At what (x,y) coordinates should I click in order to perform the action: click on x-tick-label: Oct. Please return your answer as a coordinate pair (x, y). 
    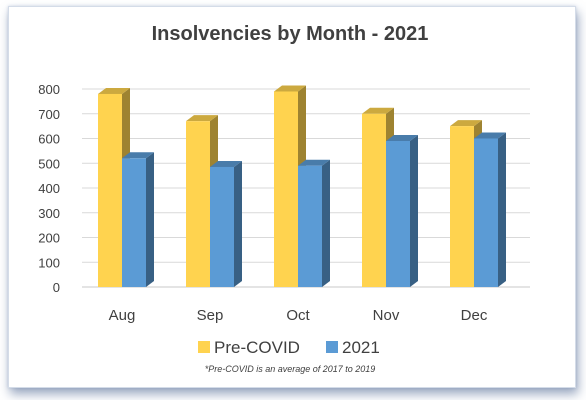
    Looking at the image, I should click on (298, 315).